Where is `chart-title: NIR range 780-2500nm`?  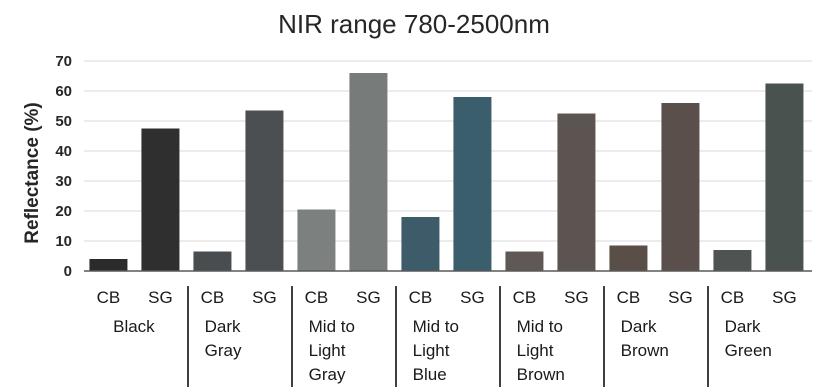
chart-title: NIR range 780-2500nm is located at coordinates (414, 24).